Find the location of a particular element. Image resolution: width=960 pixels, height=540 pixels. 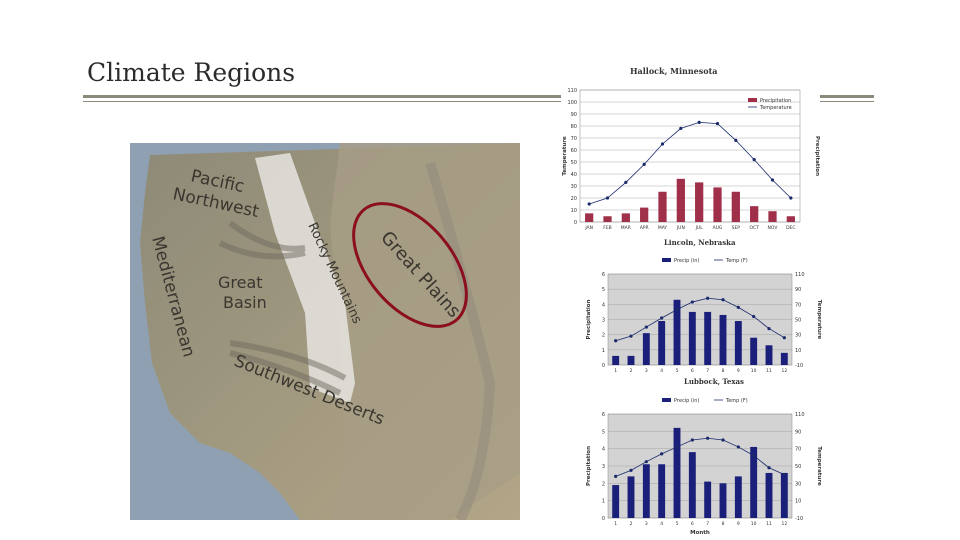

y-tick-right: 50 is located at coordinates (798, 467).